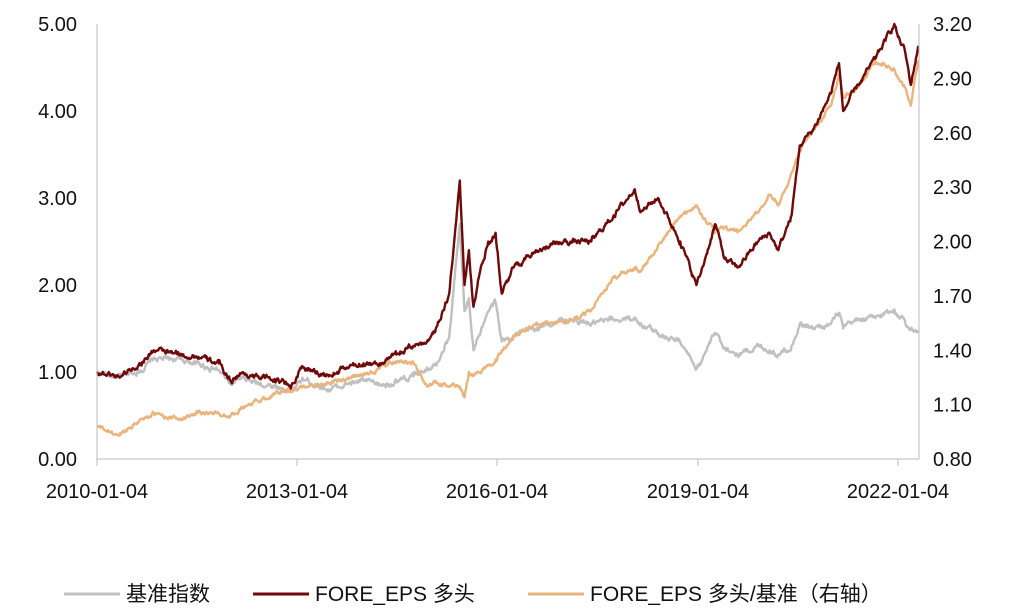 The width and height of the screenshot is (1011, 616). I want to click on right-tick-label: 2.00, so click(952, 243).